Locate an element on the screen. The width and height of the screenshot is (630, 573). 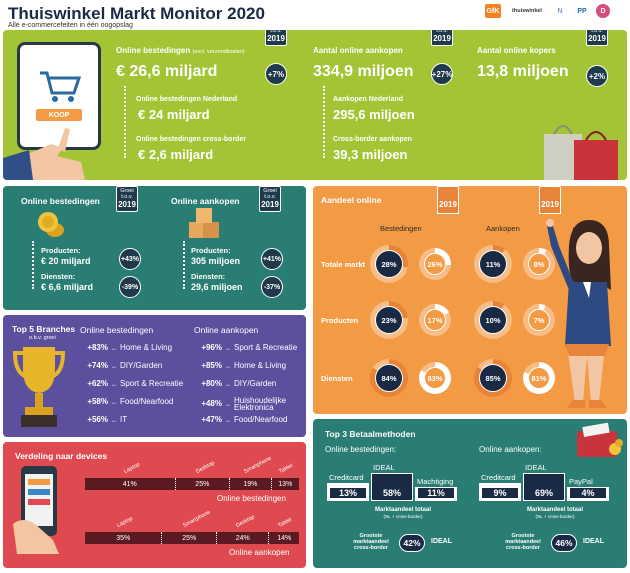
bar-segment: 35% is located at coordinates (123, 538).